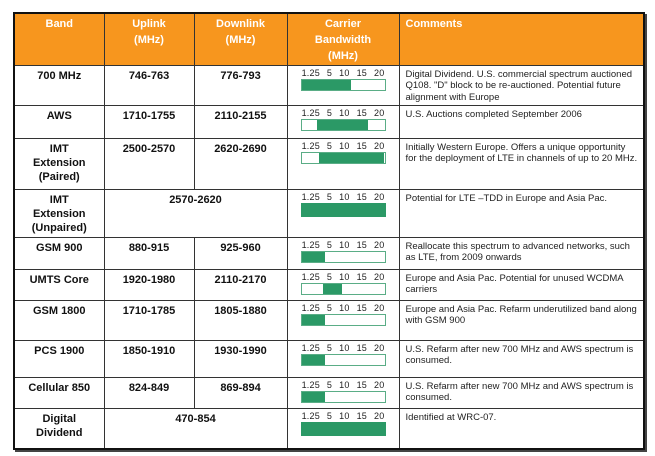 The image size is (655, 456). Describe the element at coordinates (240, 392) in the screenshot. I see `downlink-cell: 869-894` at that location.